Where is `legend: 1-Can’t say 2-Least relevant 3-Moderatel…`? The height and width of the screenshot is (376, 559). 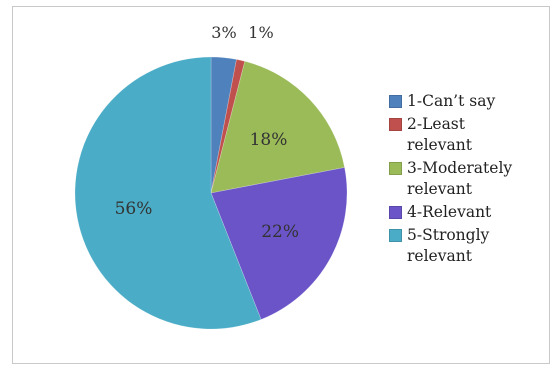
legend: 1-Can’t say 2-Least relevant 3-Moderatel… is located at coordinates (469, 180).